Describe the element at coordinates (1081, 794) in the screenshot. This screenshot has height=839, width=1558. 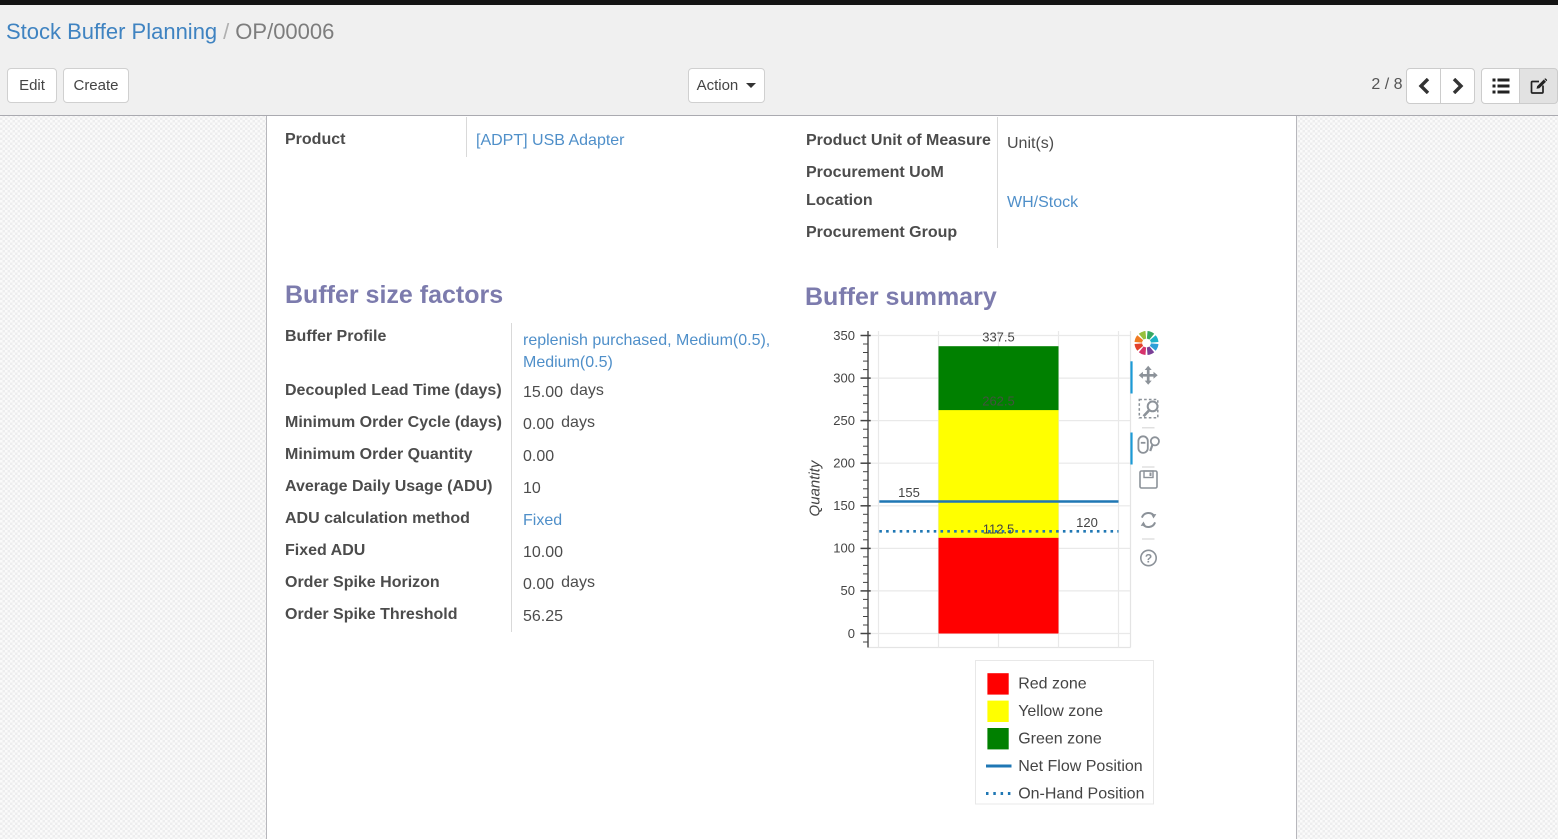
I see `svg-text: On-Hand Position` at that location.